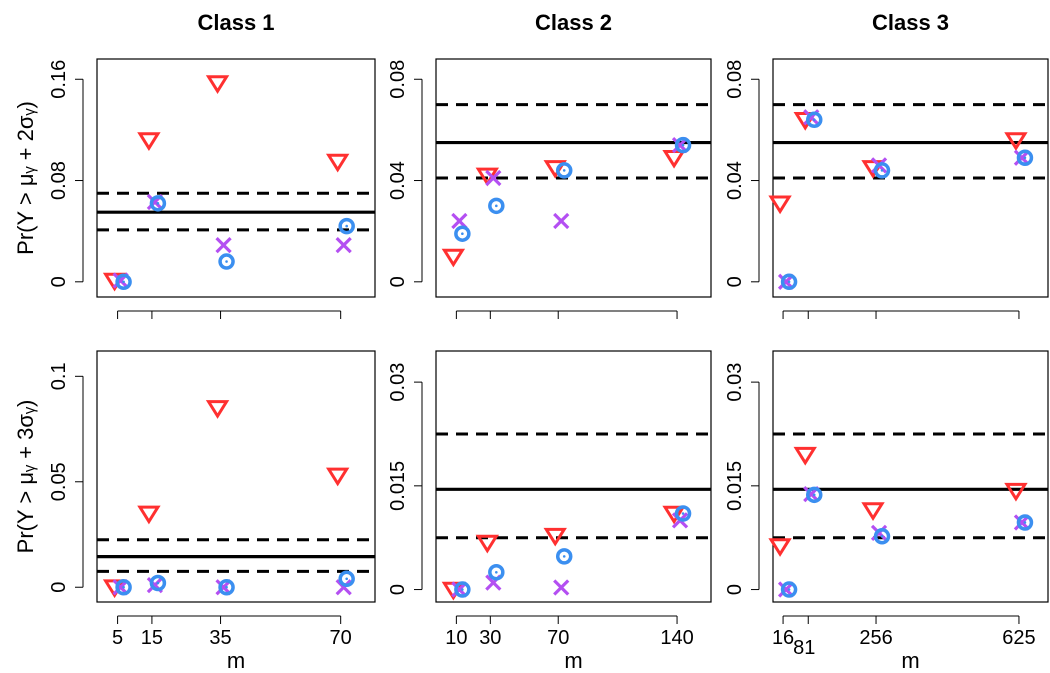 This screenshot has height=673, width=1050. I want to click on y-tick-label: 0.05, so click(59, 481).